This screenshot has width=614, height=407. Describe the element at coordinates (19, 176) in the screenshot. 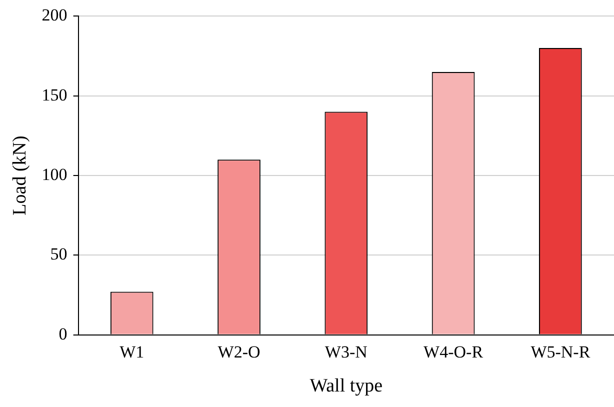

I see `y-axis-title: Load (kN)` at that location.